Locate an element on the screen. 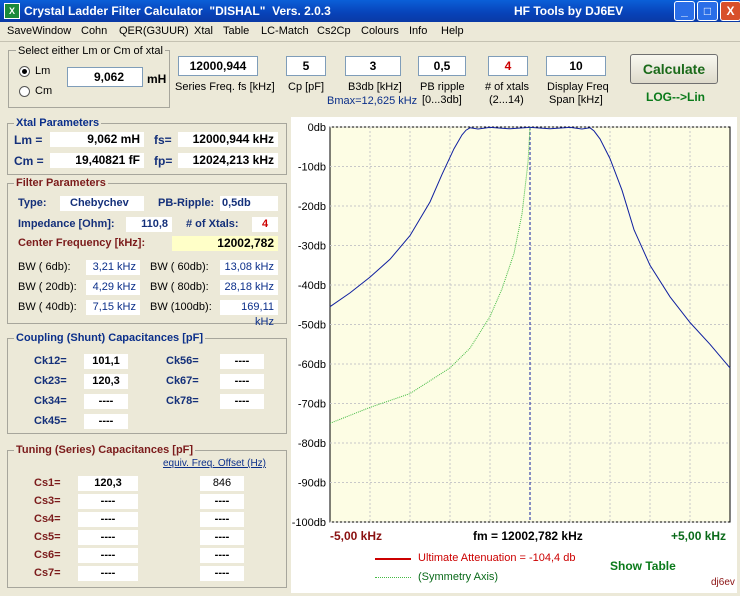 Image resolution: width=740 pixels, height=596 pixels. ck-label: Ck34= is located at coordinates (50, 401).